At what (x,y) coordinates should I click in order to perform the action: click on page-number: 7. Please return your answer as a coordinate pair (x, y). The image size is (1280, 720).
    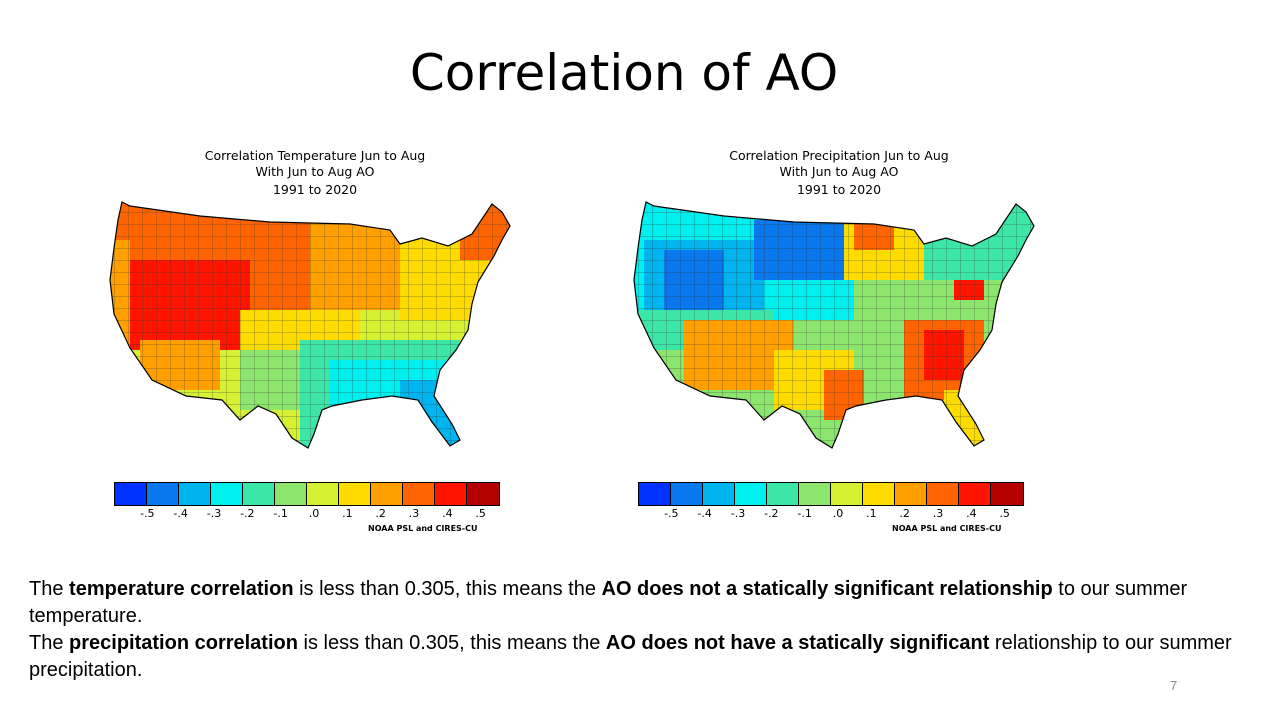
    Looking at the image, I should click on (1174, 685).